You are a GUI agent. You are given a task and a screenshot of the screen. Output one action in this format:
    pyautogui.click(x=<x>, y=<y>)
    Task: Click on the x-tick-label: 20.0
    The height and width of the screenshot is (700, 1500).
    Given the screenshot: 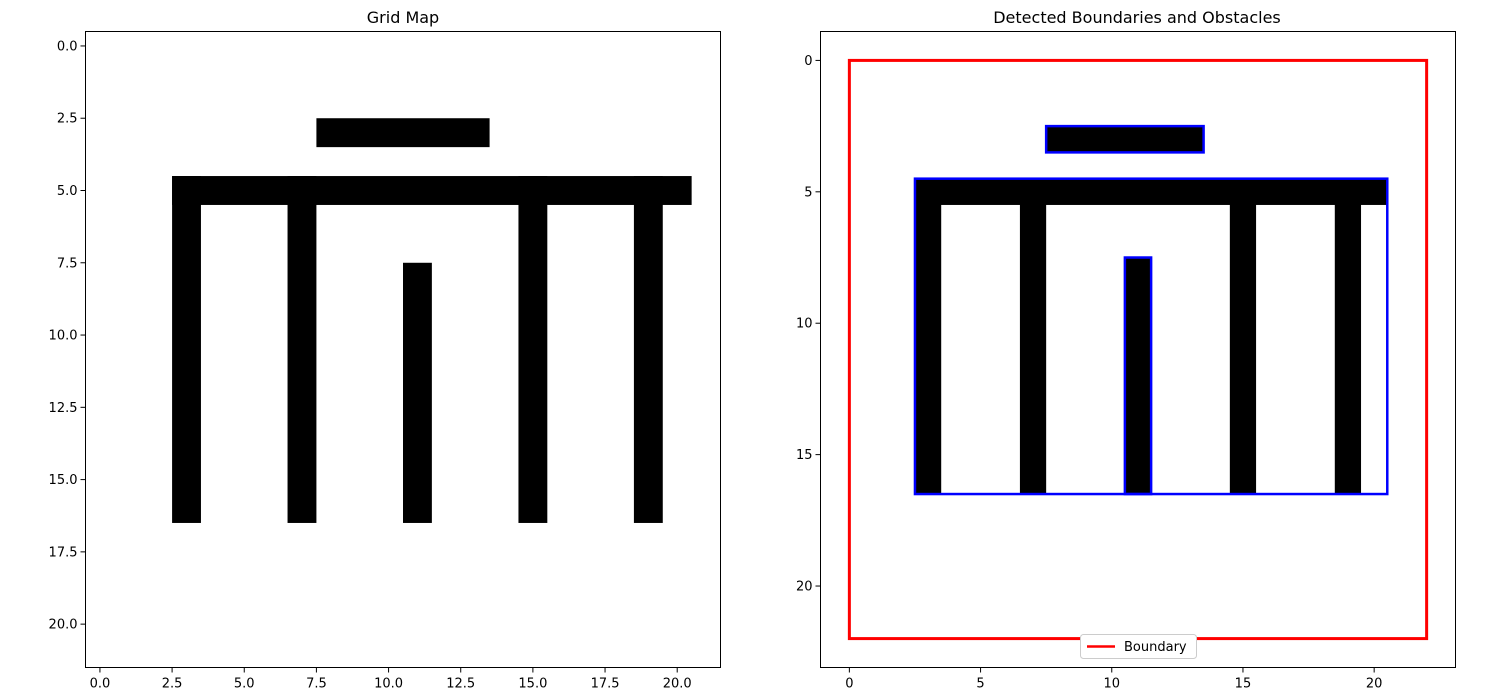 What is the action you would take?
    pyautogui.click(x=677, y=684)
    